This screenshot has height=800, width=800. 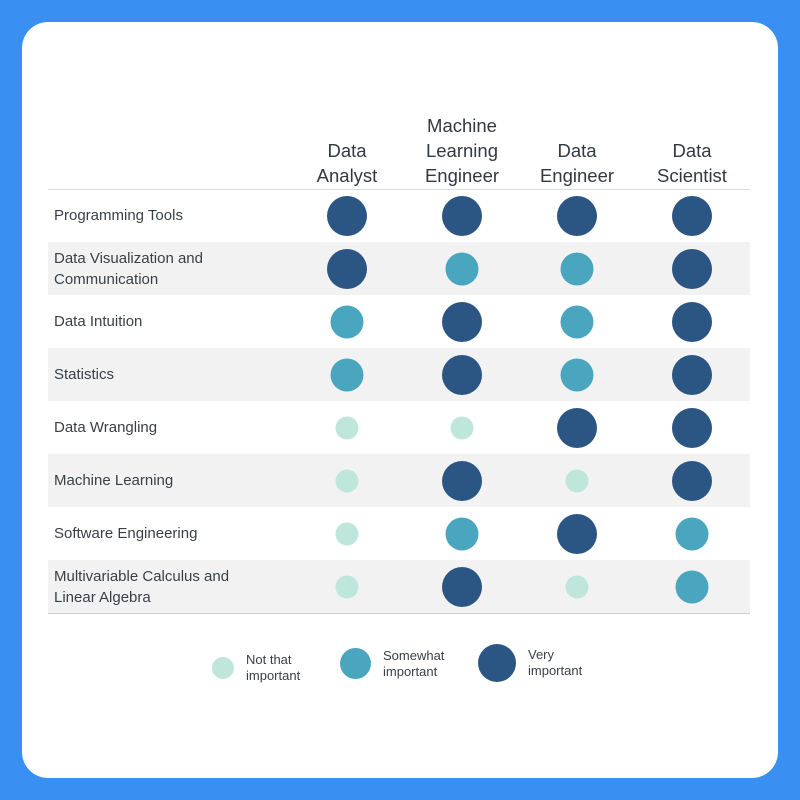 What do you see at coordinates (355, 663) in the screenshot?
I see `legend-swatch-somewhat-important` at bounding box center [355, 663].